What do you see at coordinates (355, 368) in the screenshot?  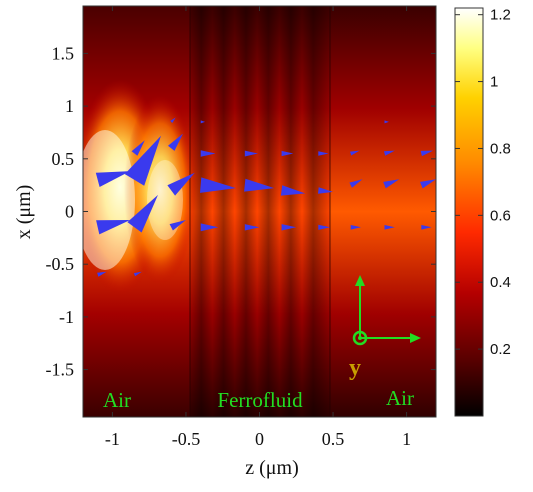 I see `indicator-y-label: y` at bounding box center [355, 368].